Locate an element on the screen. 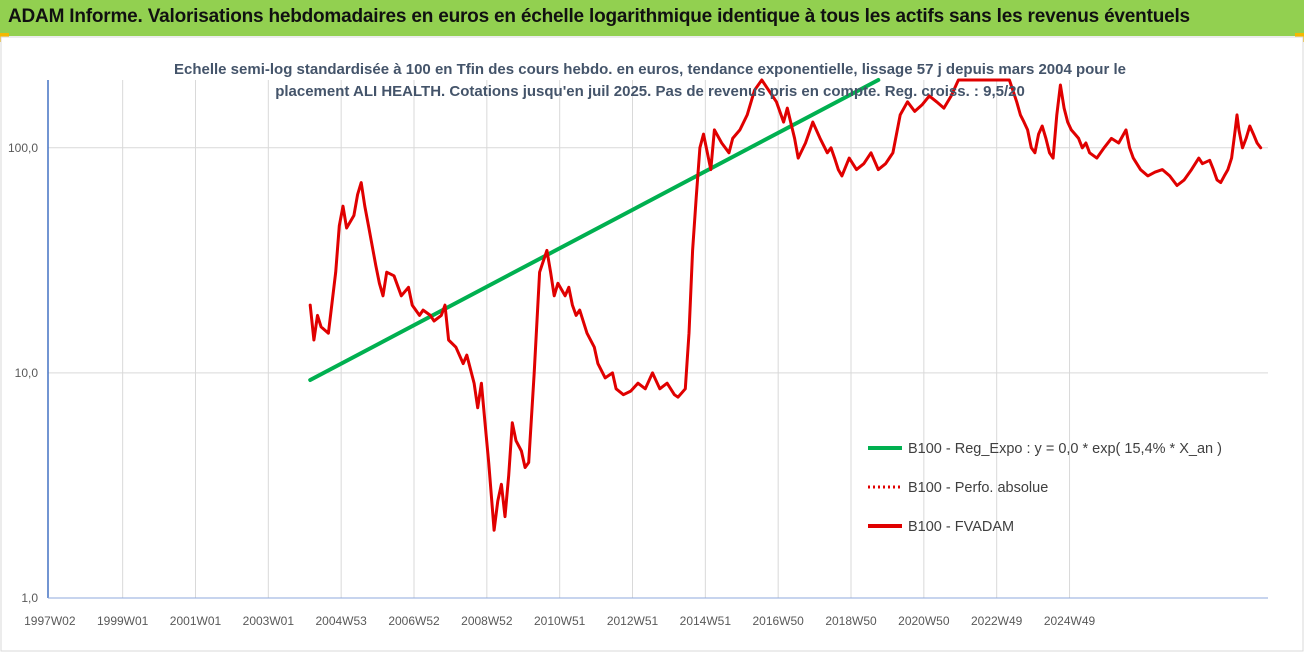  y-tick-label: 100,0 is located at coordinates (23, 148).